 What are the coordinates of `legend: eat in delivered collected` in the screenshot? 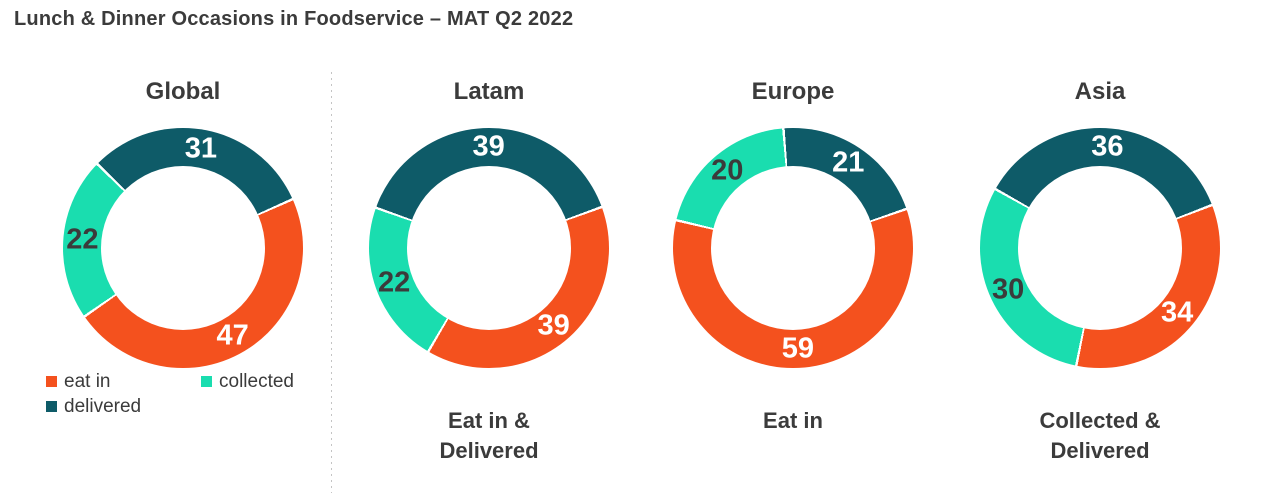 It's located at (170, 394).